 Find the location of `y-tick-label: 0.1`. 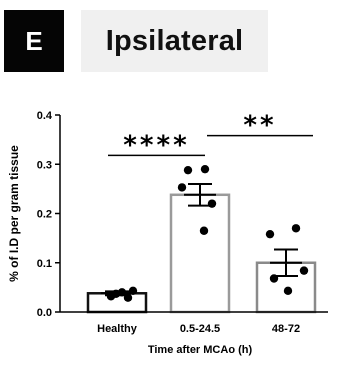

y-tick-label: 0.1 is located at coordinates (44, 264).